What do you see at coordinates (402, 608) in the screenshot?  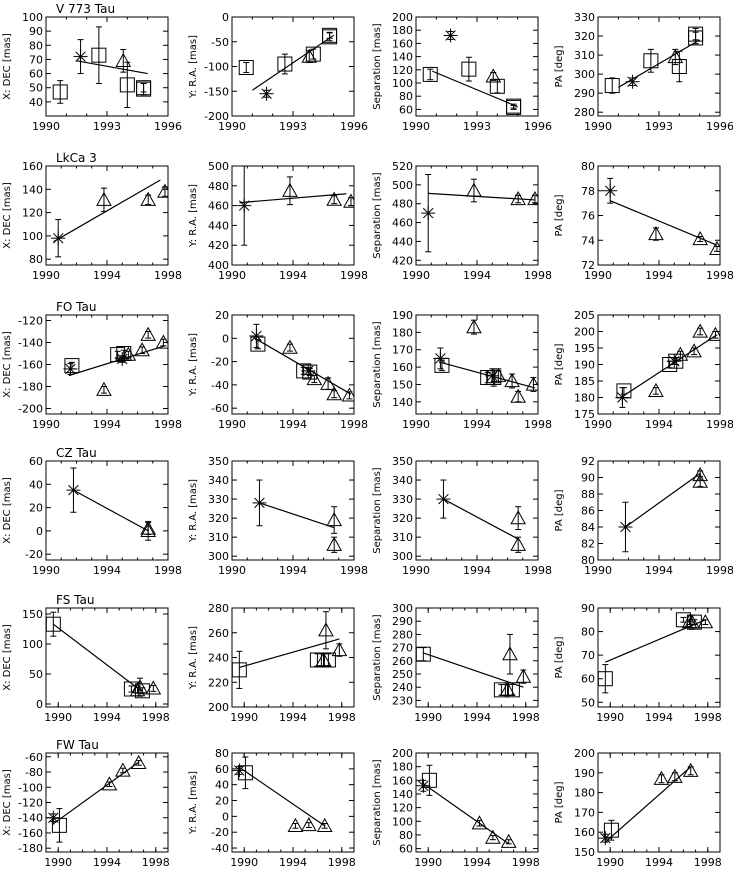 I see `y-tick-label: 300` at bounding box center [402, 608].